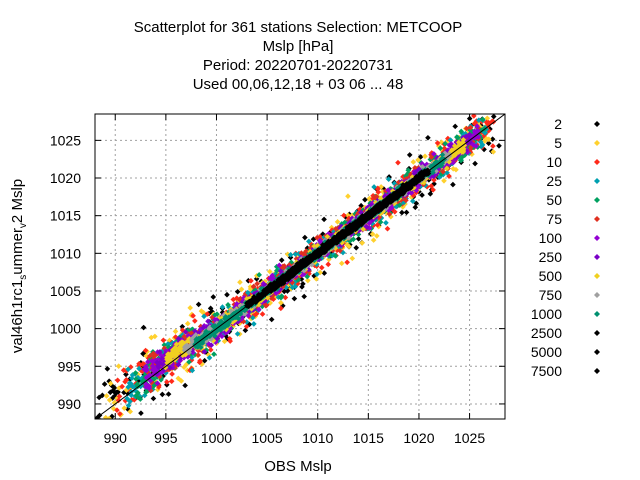 Image resolution: width=640 pixels, height=480 pixels. What do you see at coordinates (558, 124) in the screenshot?
I see `legend-label-2: 2` at bounding box center [558, 124].